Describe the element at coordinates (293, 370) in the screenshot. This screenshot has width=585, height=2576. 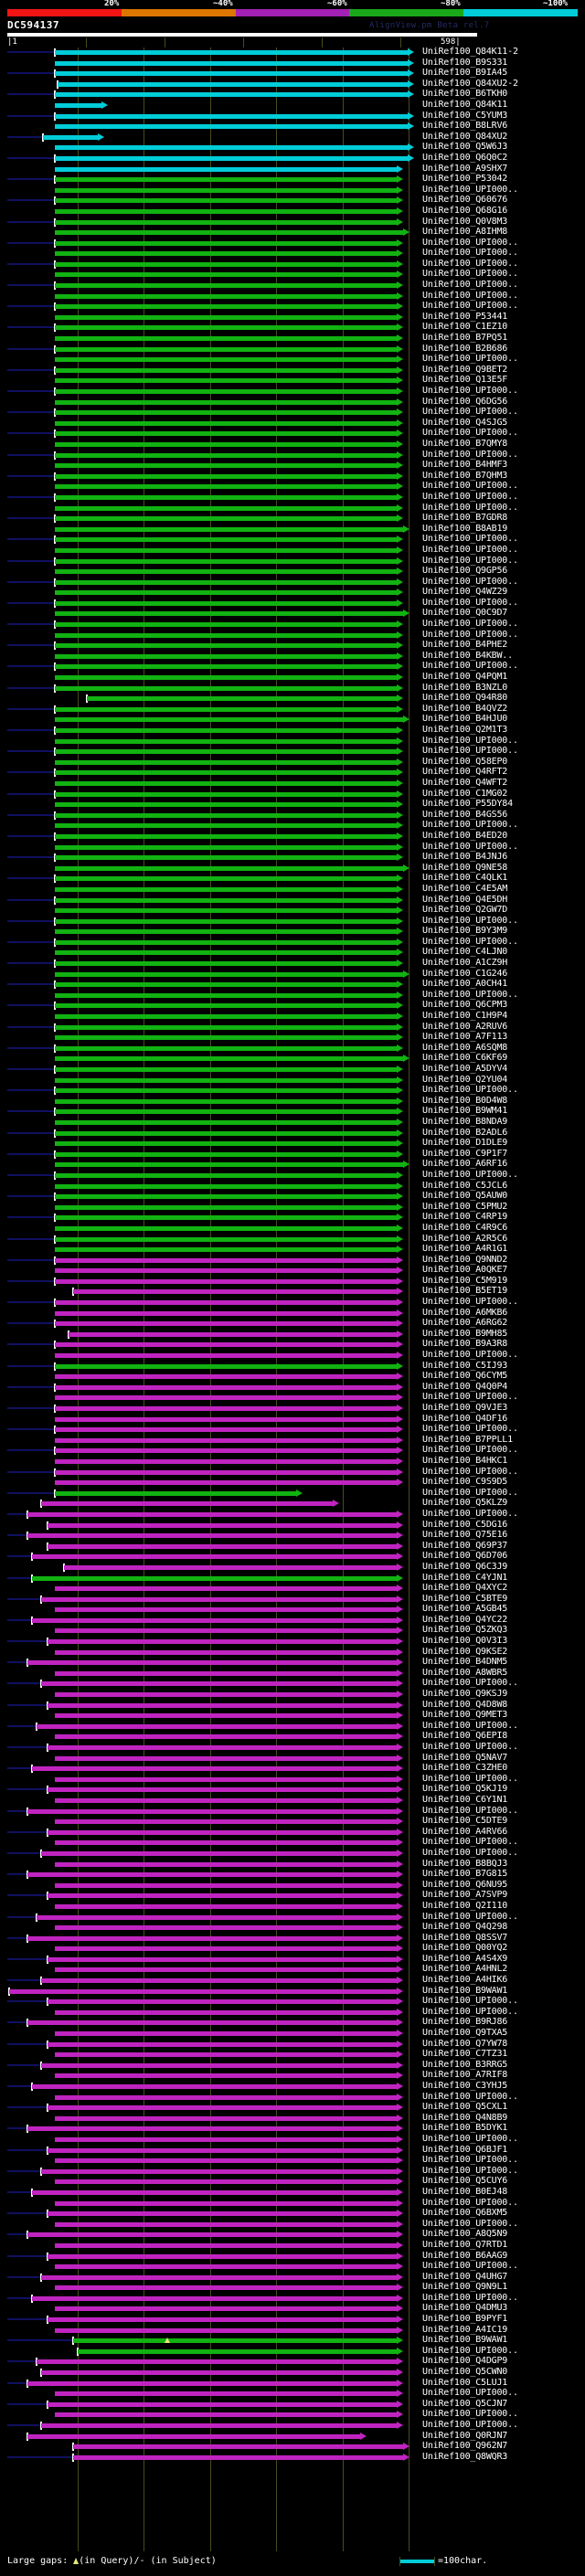
I see `table-row: UniRef100_Q9BET2` at that location.